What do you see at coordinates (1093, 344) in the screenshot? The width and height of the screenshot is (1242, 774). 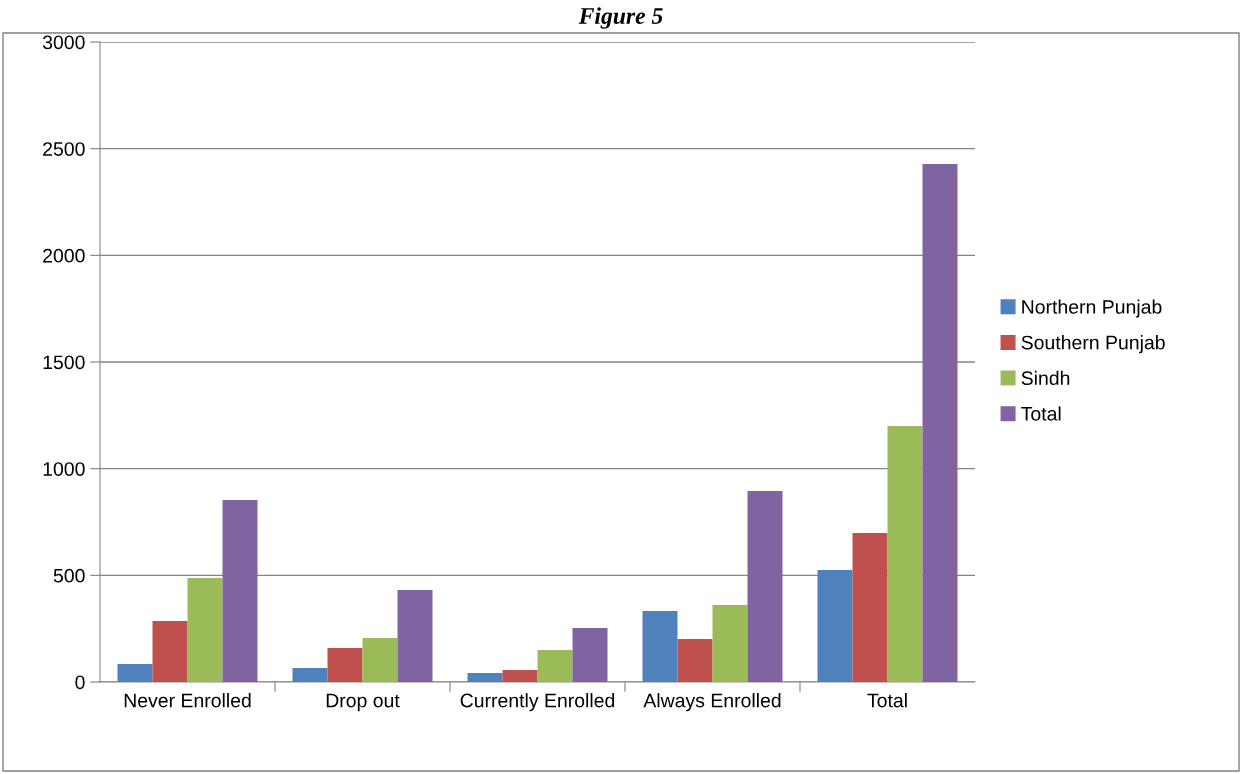 I see `legend-label: Southern Punjab` at bounding box center [1093, 344].